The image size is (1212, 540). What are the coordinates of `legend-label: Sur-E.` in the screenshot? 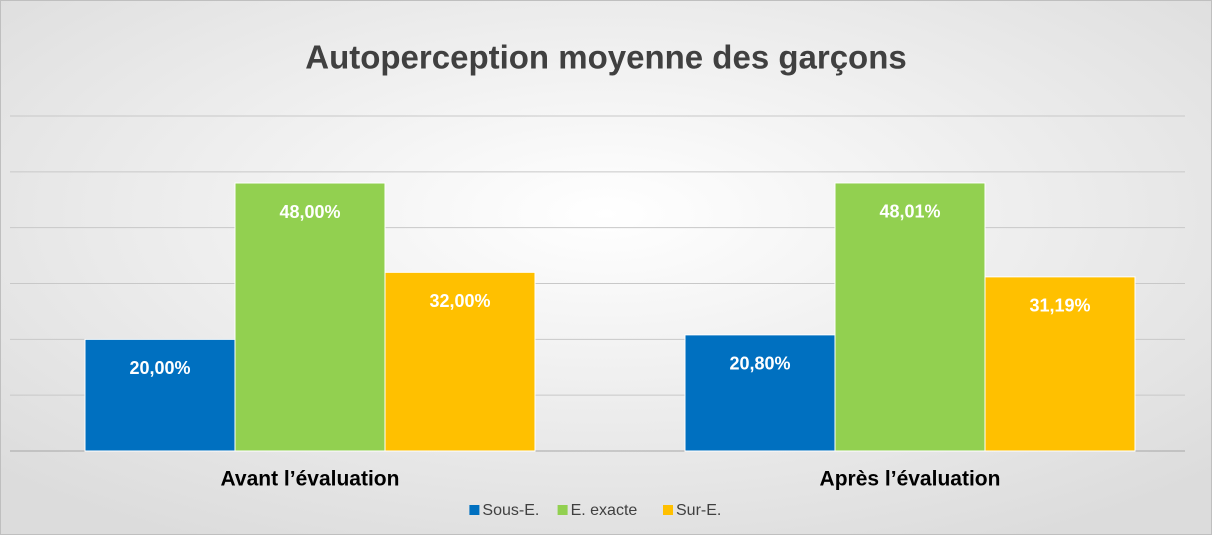 It's located at (698, 510).